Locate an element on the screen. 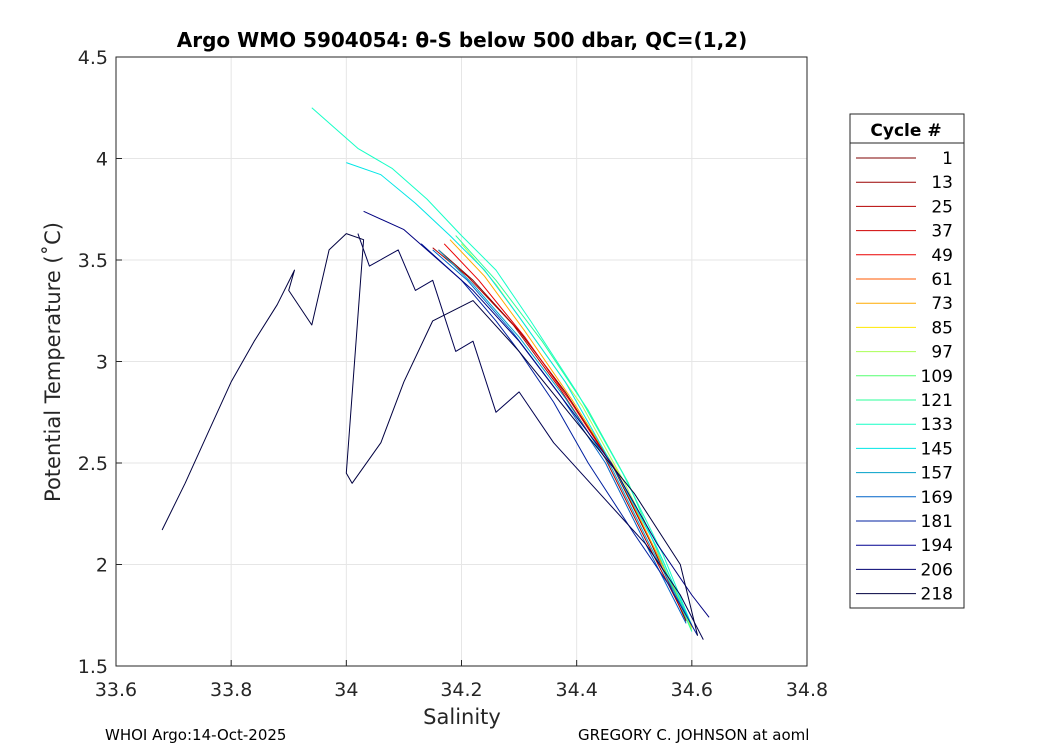 Image resolution: width=1050 pixels, height=750 pixels. legend-entry-label: 169 is located at coordinates (937, 498).